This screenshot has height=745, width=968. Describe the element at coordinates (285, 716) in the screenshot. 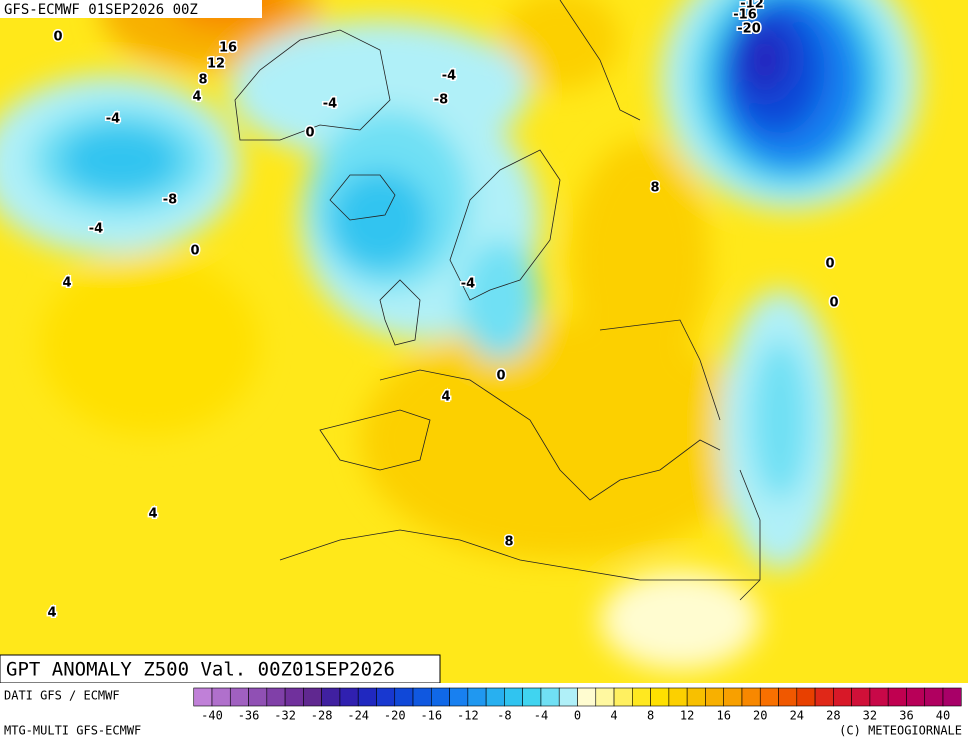

I see `colorbar-tick-label: -32` at that location.